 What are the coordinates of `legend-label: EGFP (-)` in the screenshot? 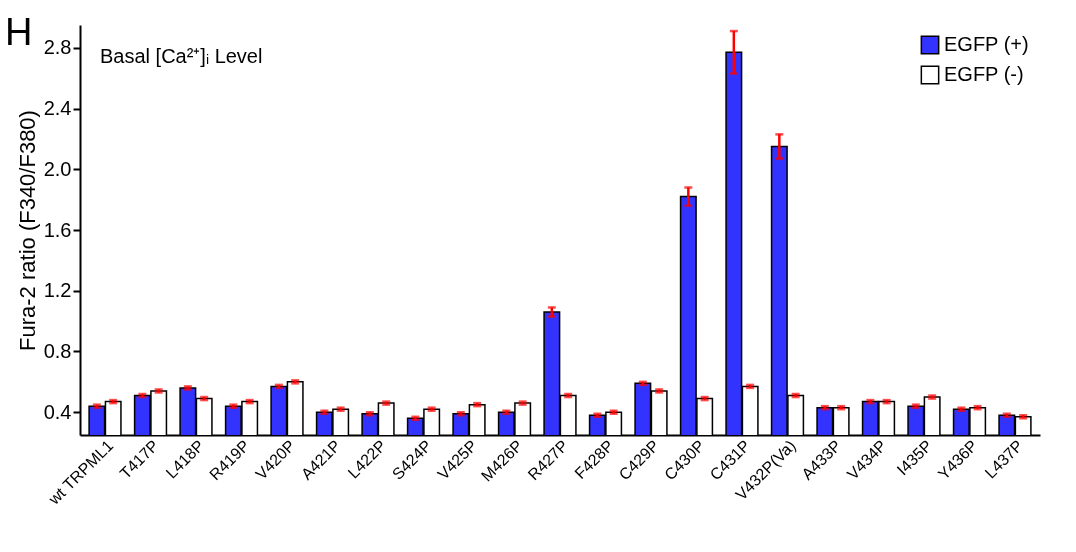 It's located at (984, 74).